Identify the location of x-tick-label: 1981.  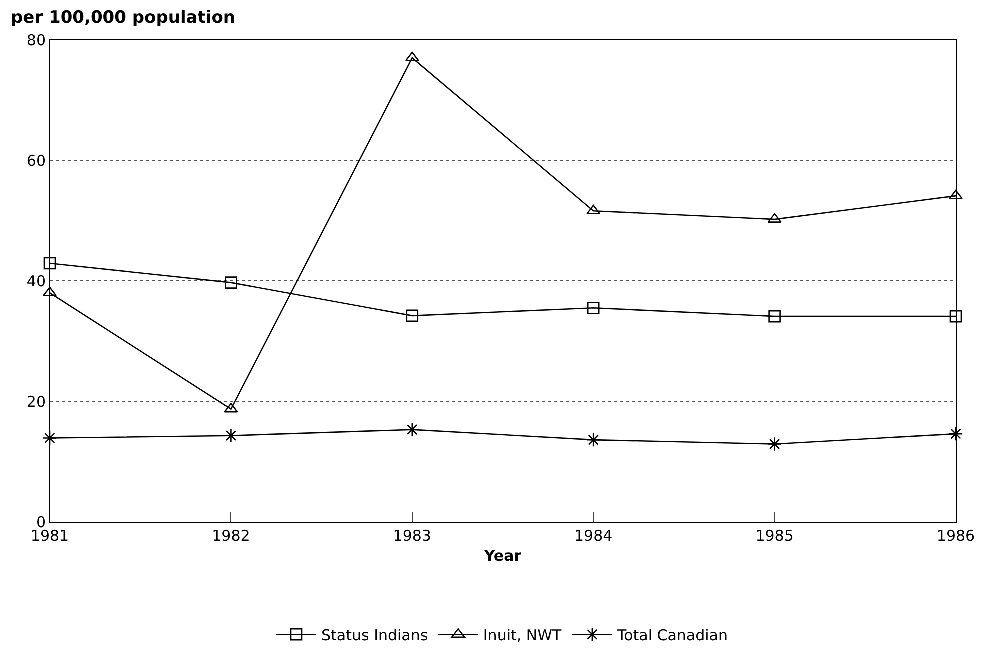
(50, 536).